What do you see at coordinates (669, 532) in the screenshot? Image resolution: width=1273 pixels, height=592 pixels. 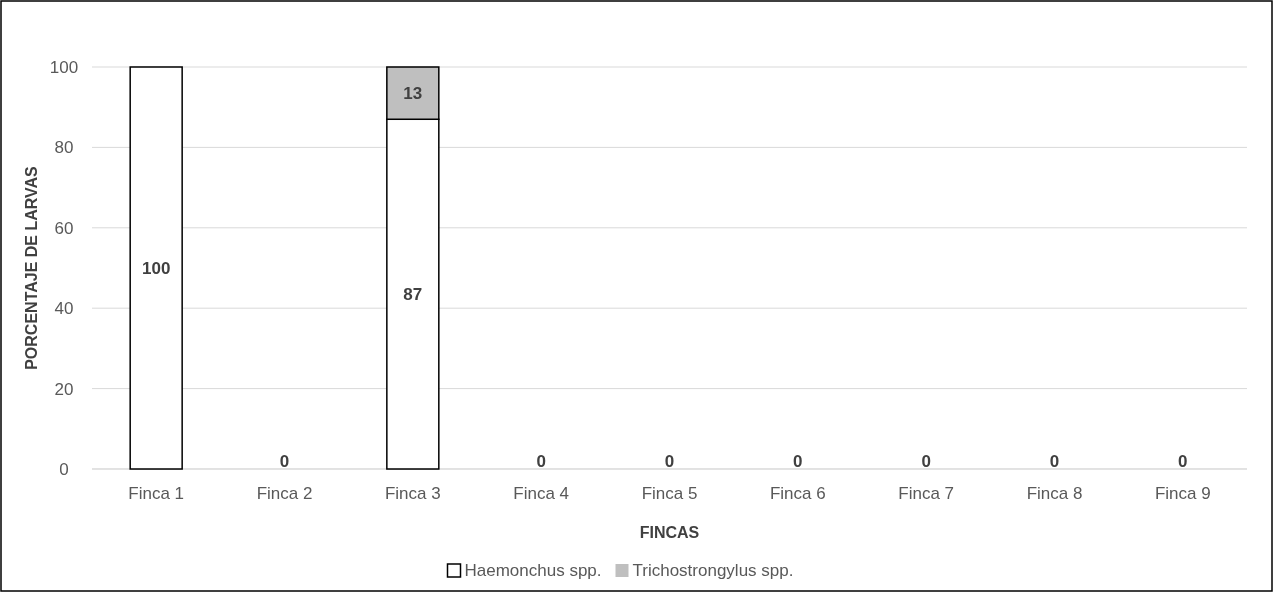 I see `x-axis-title: FINCAS` at bounding box center [669, 532].